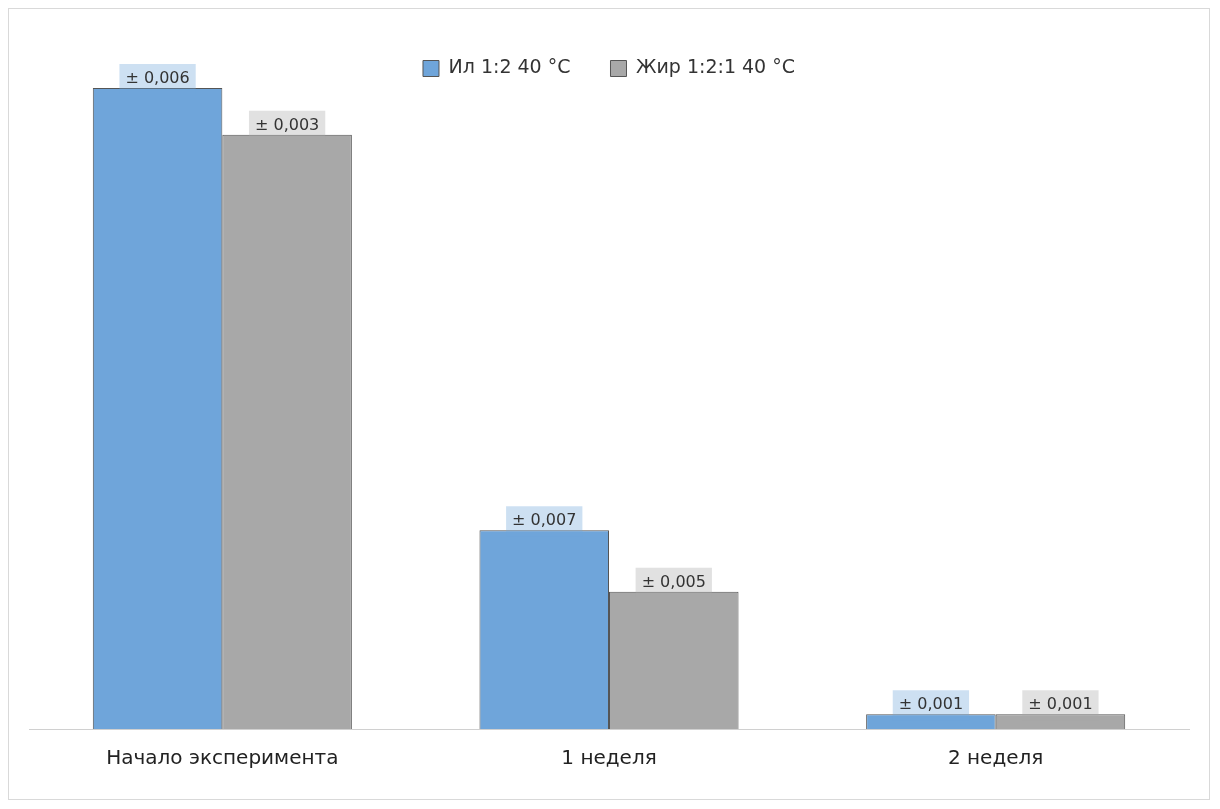 The image size is (1220, 809). What do you see at coordinates (509, 66) in the screenshot?
I see `legend-label: Ил 1:2 40 °C` at bounding box center [509, 66].